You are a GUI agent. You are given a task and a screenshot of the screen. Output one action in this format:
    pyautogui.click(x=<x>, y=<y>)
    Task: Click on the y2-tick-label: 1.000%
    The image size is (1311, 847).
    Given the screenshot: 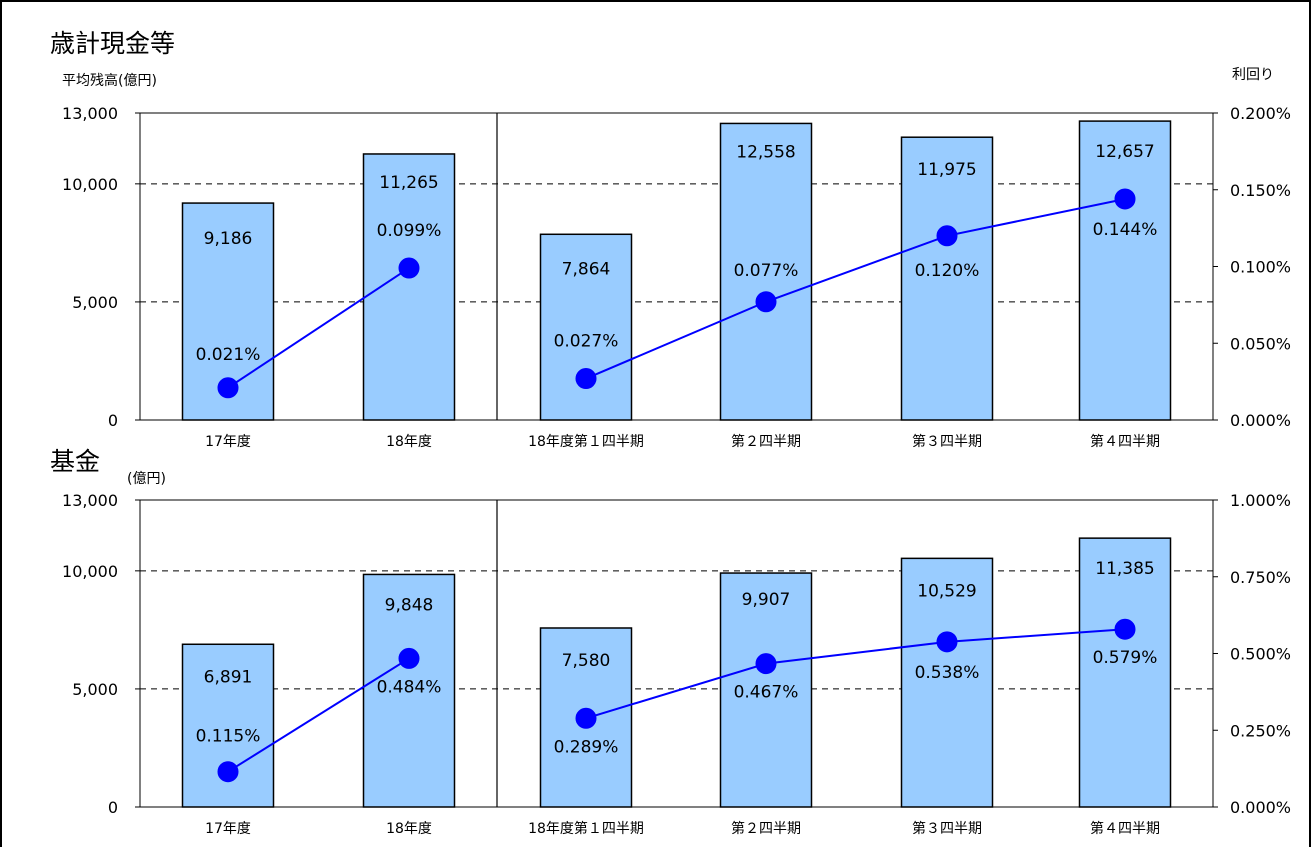 What is the action you would take?
    pyautogui.click(x=1260, y=500)
    